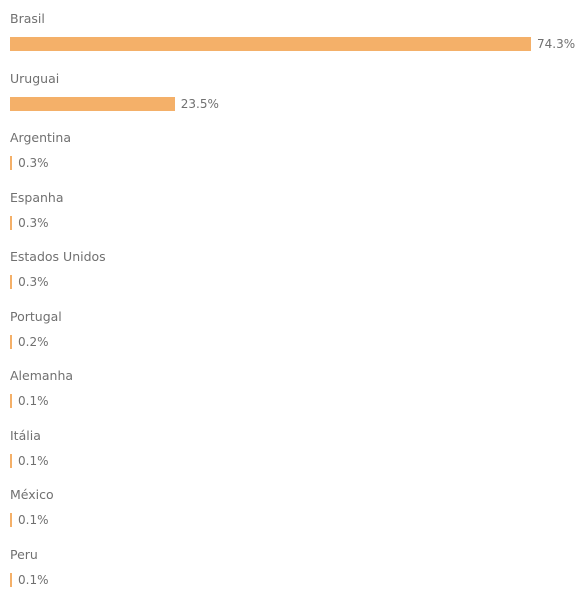 This screenshot has width=588, height=603. I want to click on bar-row: Estados Unidos 0.3%, so click(299, 276).